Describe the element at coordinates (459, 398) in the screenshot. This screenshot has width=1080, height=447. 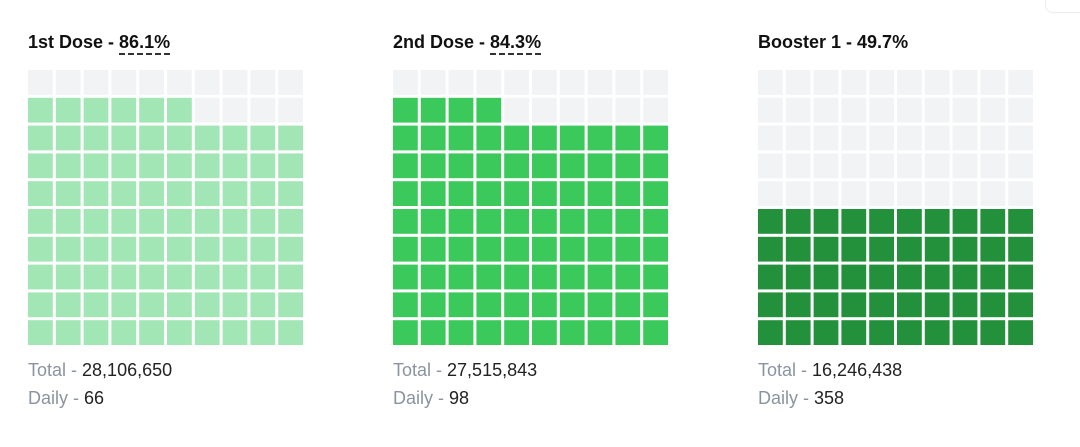
I see `stat-value: 98` at that location.